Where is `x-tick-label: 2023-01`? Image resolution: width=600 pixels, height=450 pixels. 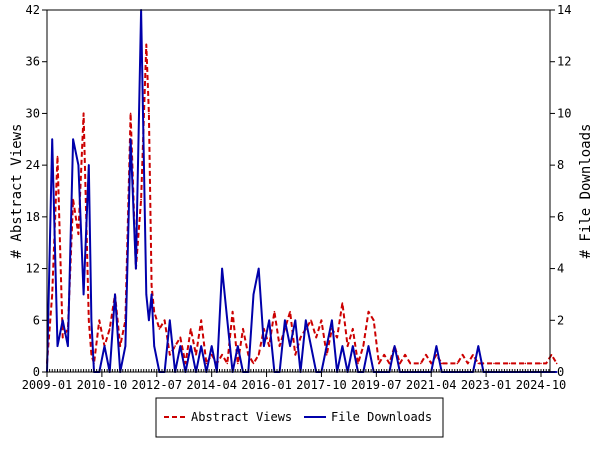 x-tick-label: 2023-01 is located at coordinates (486, 385).